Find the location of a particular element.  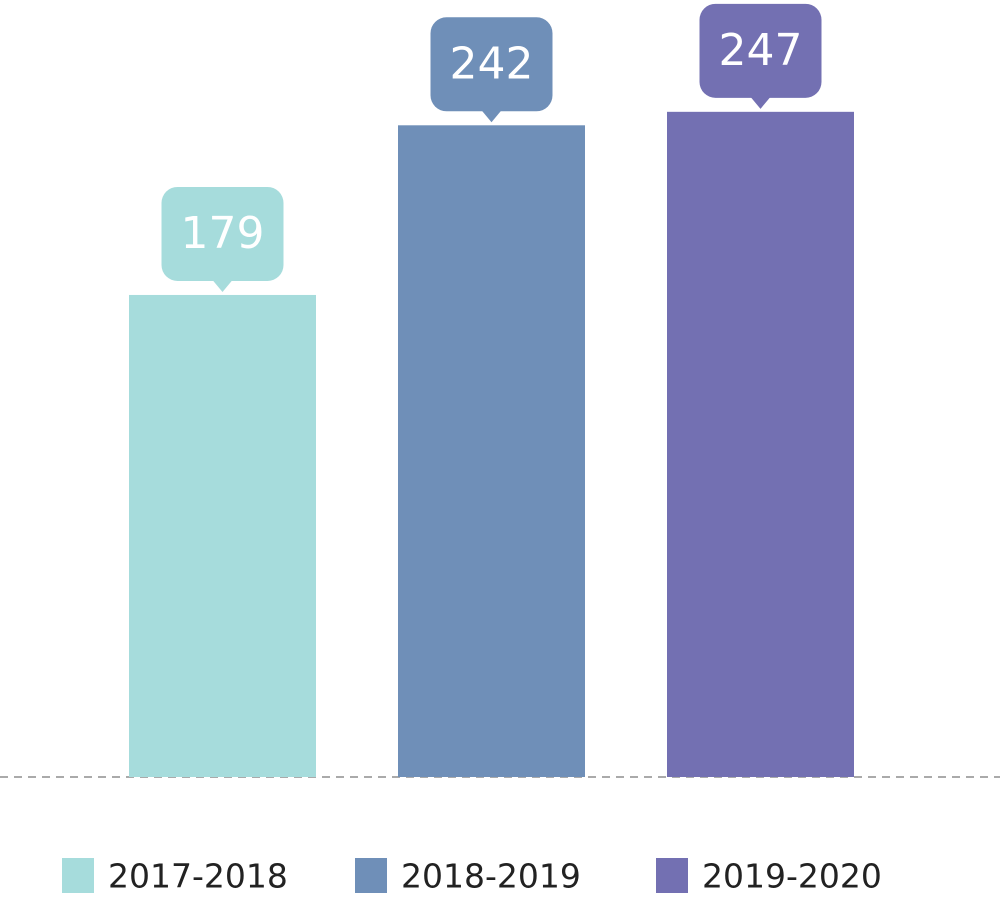

value-label: 242 is located at coordinates (492, 63).